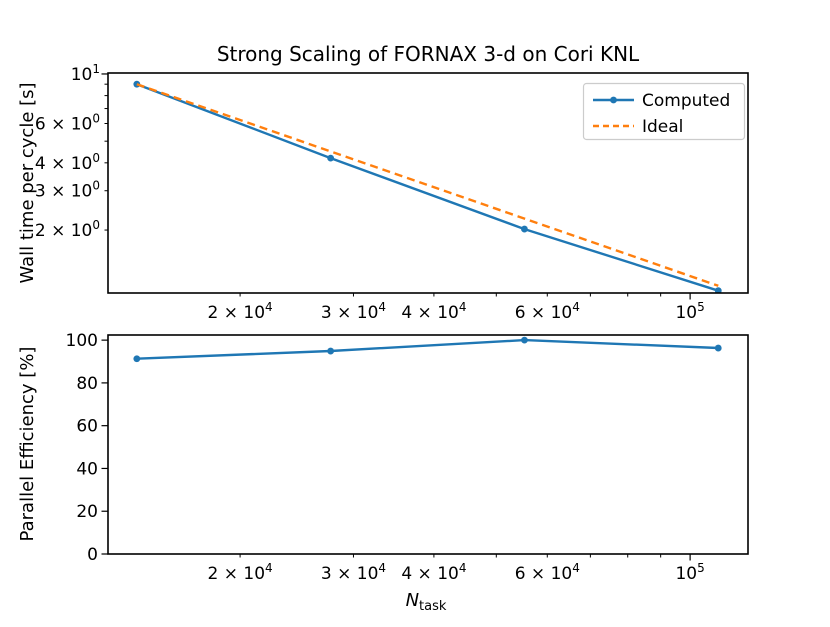 This screenshot has height=627, width=830. What do you see at coordinates (87, 384) in the screenshot?
I see `y-tick-label: 80` at bounding box center [87, 384].